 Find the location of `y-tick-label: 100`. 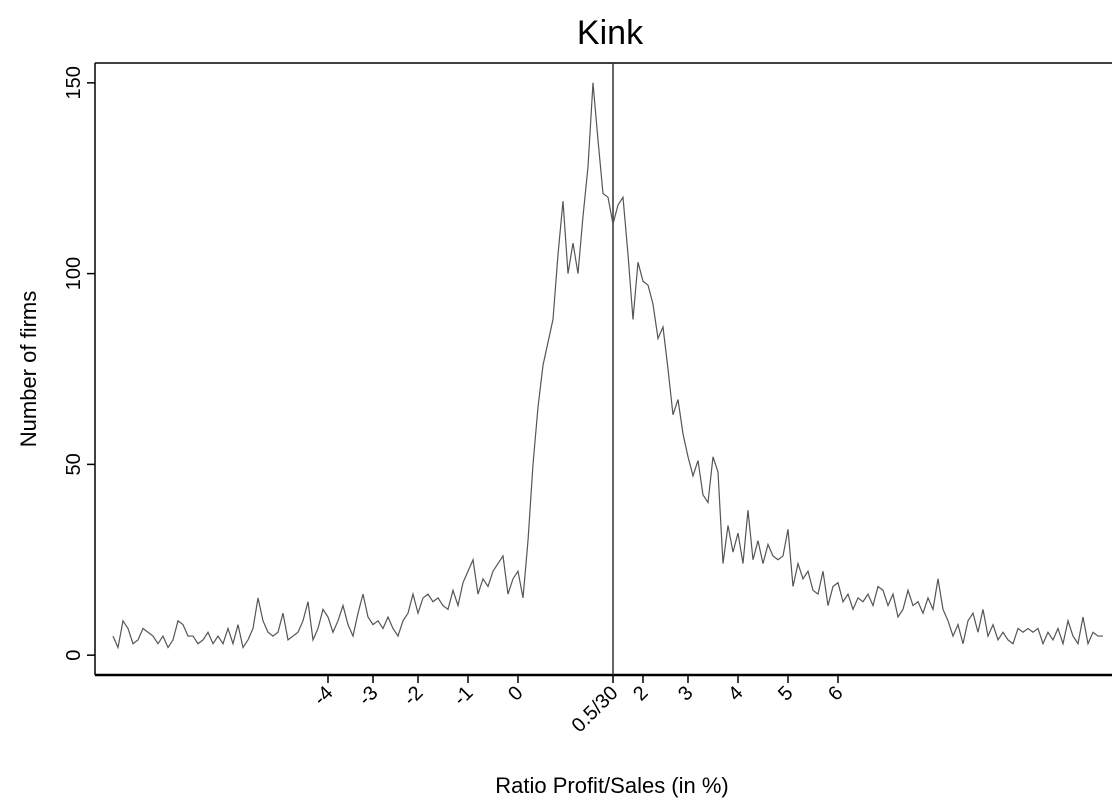

y-tick-label: 100 is located at coordinates (74, 273).